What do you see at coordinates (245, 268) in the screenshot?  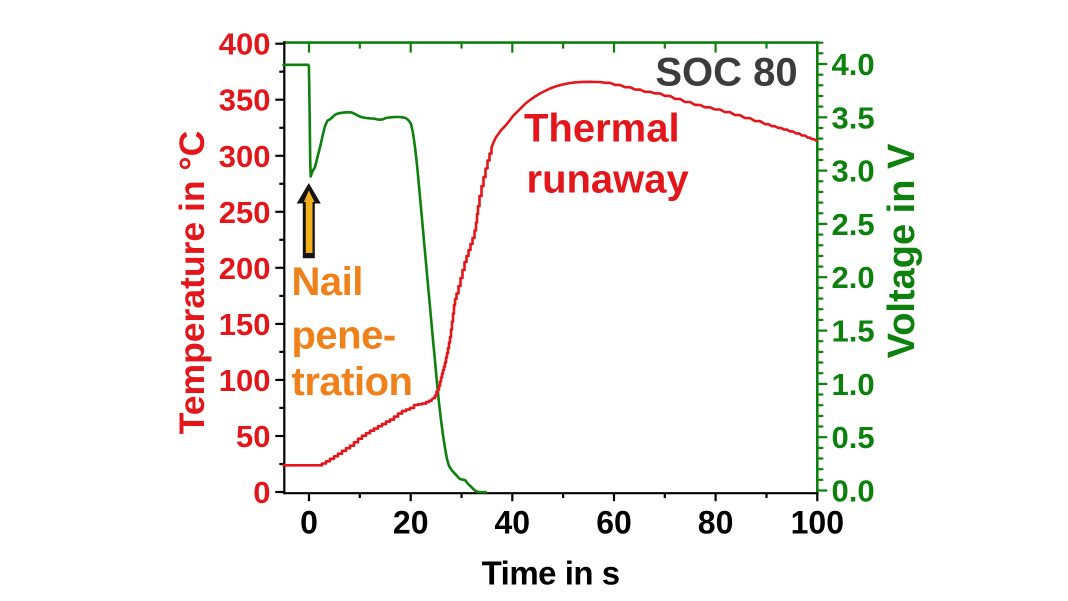 I see `svg-text: 200` at bounding box center [245, 268].